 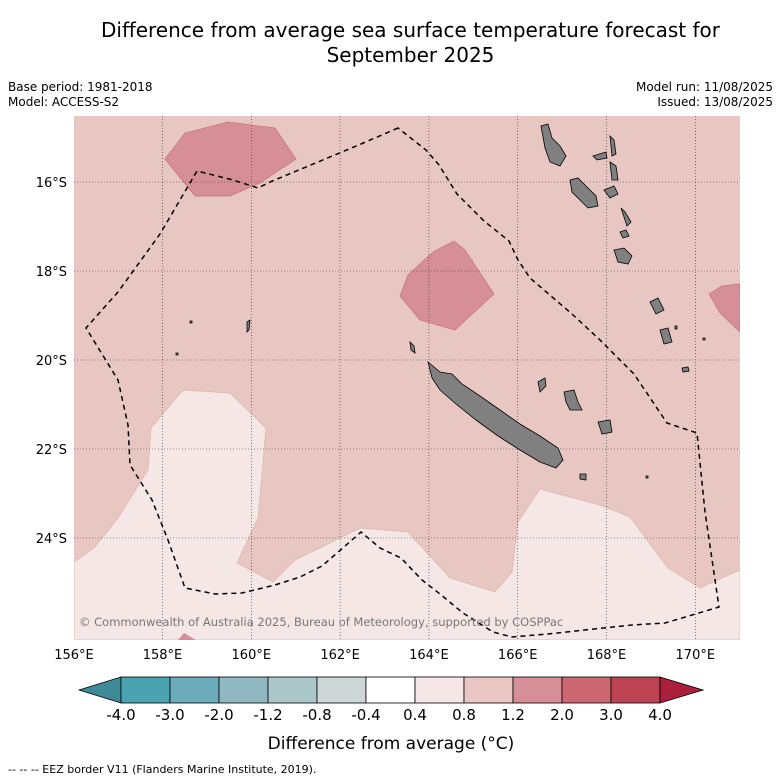 What do you see at coordinates (429, 655) in the screenshot?
I see `lon-label: 164°E` at bounding box center [429, 655].